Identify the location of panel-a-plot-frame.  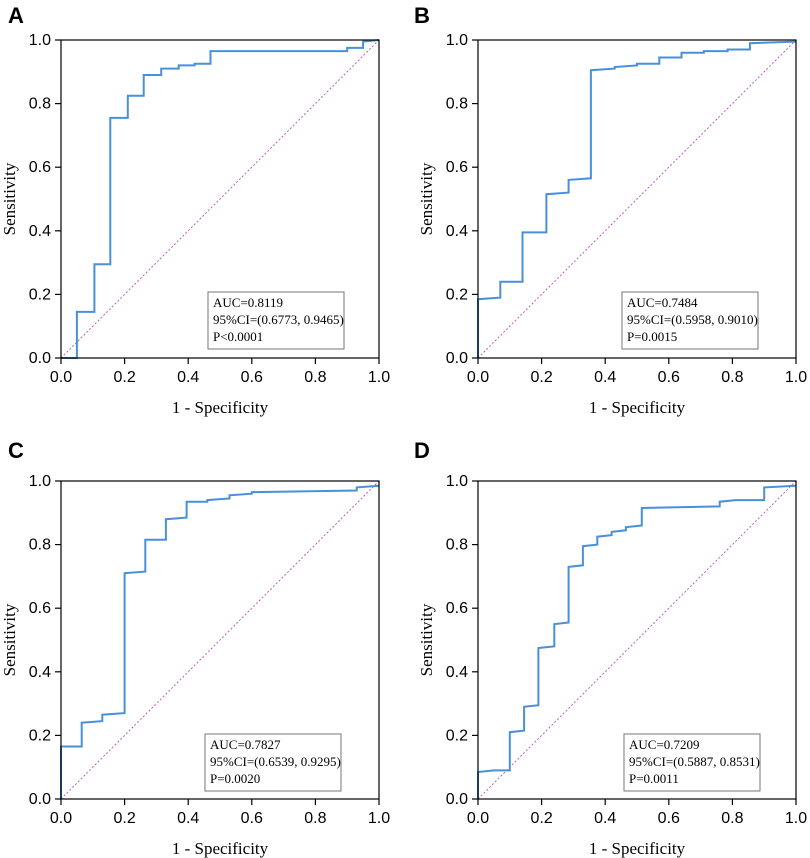
(220, 199).